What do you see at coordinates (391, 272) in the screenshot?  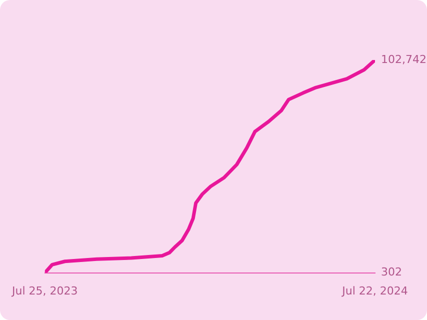 I see `y-tick-label: 302` at bounding box center [391, 272].